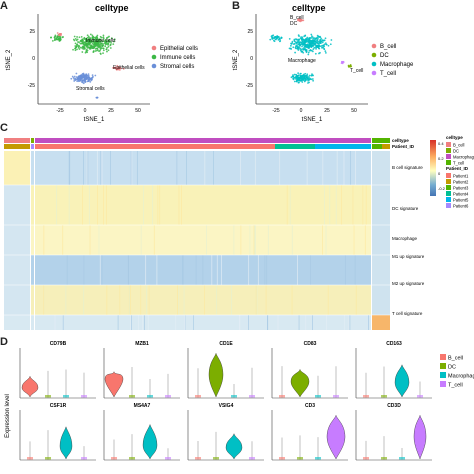 The height and width of the screenshot is (474, 474). What do you see at coordinates (197, 270) in the screenshot?
I see `heatmap-row-band` at bounding box center [197, 270].